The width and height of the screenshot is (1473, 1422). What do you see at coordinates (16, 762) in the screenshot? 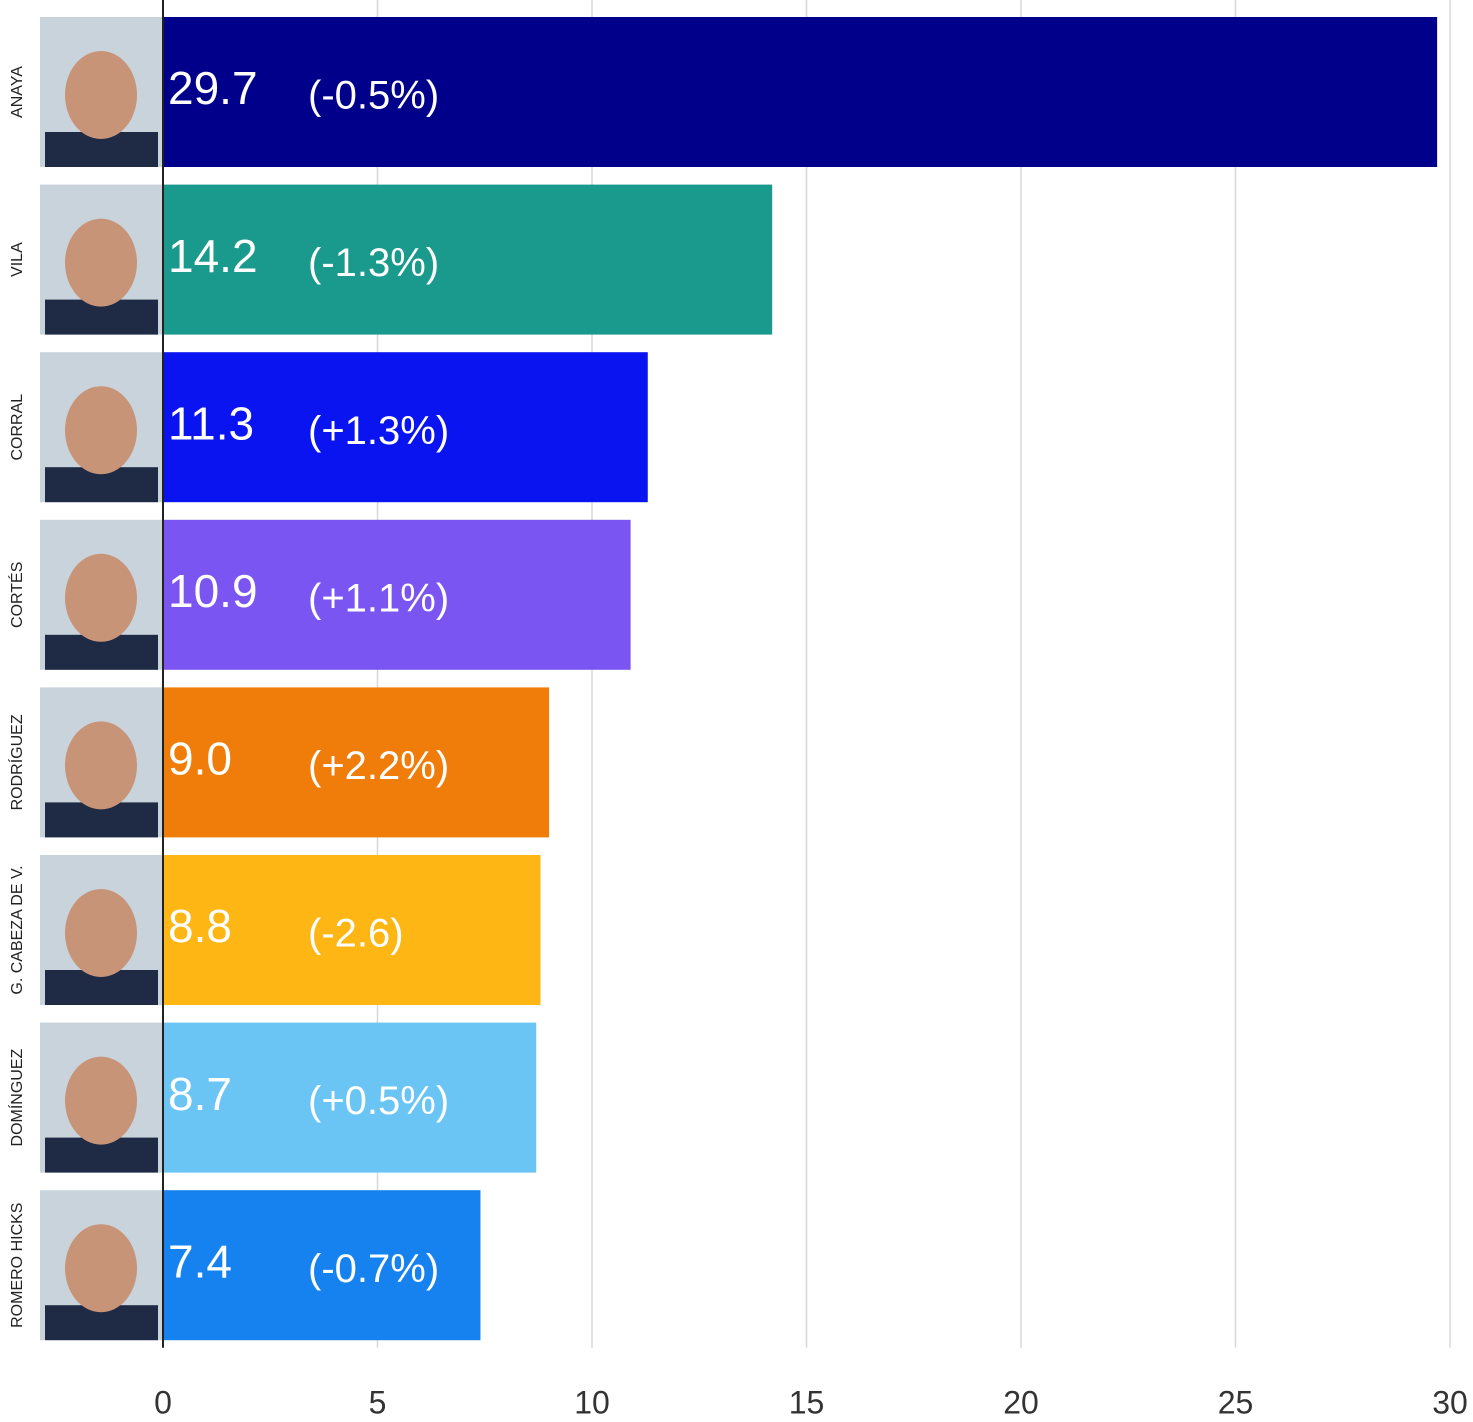
I see `category-label: RODRÍGUEZ` at bounding box center [16, 762].